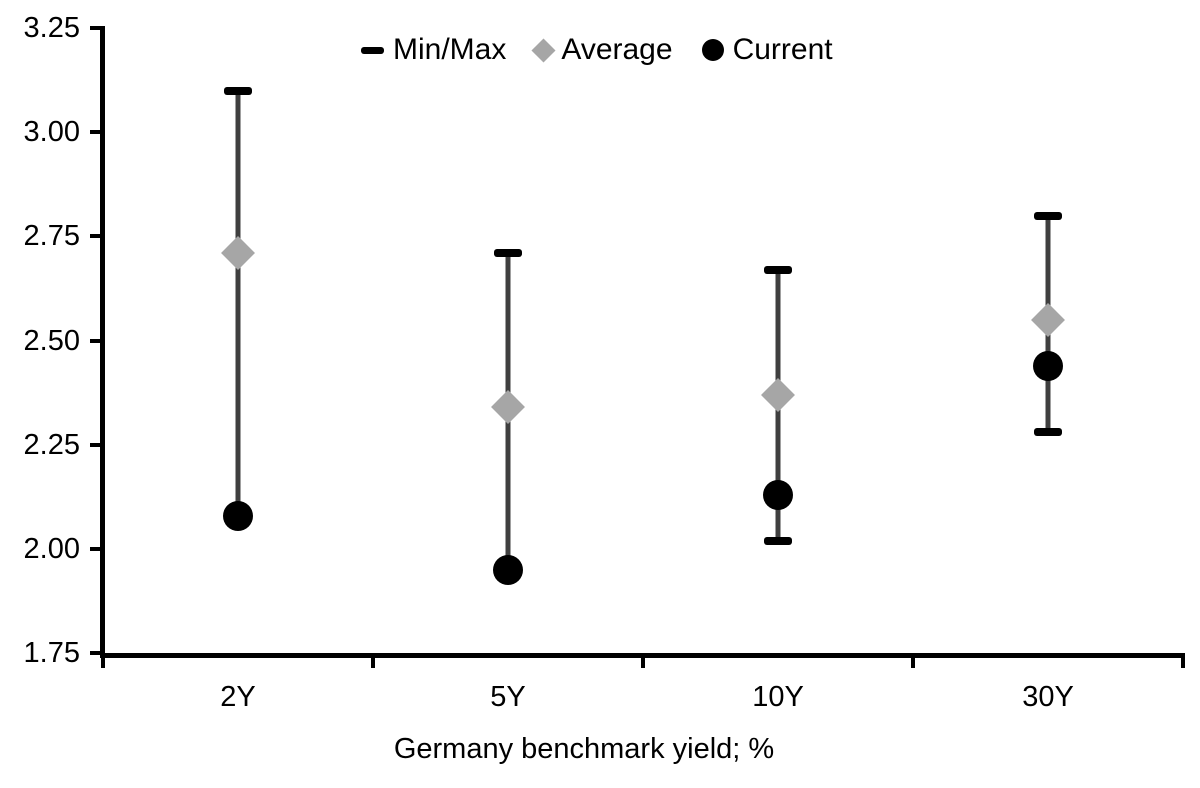 This screenshot has height=788, width=1200. What do you see at coordinates (543, 50) in the screenshot?
I see `average-diamond-icon` at bounding box center [543, 50].